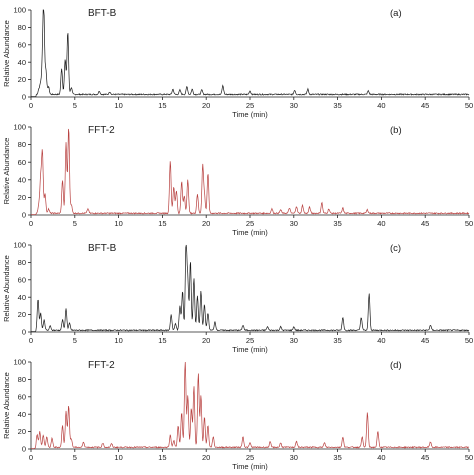 This screenshot has height=475, width=474. What do you see at coordinates (396, 130) in the screenshot?
I see `panel-letter: (b)` at bounding box center [396, 130].